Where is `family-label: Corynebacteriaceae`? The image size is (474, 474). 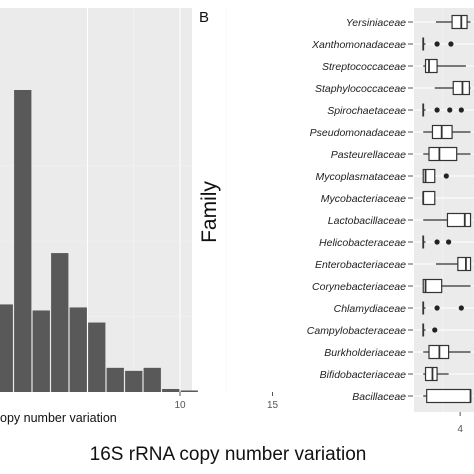
family-label: Corynebacteriaceae is located at coordinates (359, 287).